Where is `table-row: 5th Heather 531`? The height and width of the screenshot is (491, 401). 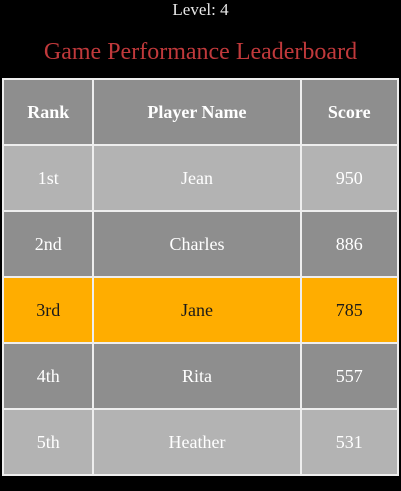 table-row: 5th Heather 531 is located at coordinates (200, 442).